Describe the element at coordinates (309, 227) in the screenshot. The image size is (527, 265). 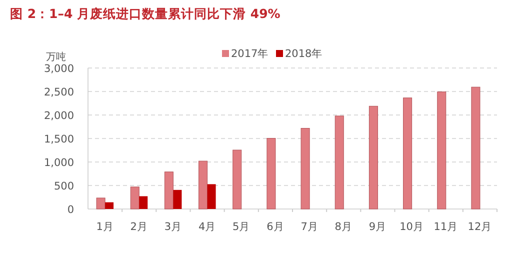
I see `x-tick-label: 7月` at that location.